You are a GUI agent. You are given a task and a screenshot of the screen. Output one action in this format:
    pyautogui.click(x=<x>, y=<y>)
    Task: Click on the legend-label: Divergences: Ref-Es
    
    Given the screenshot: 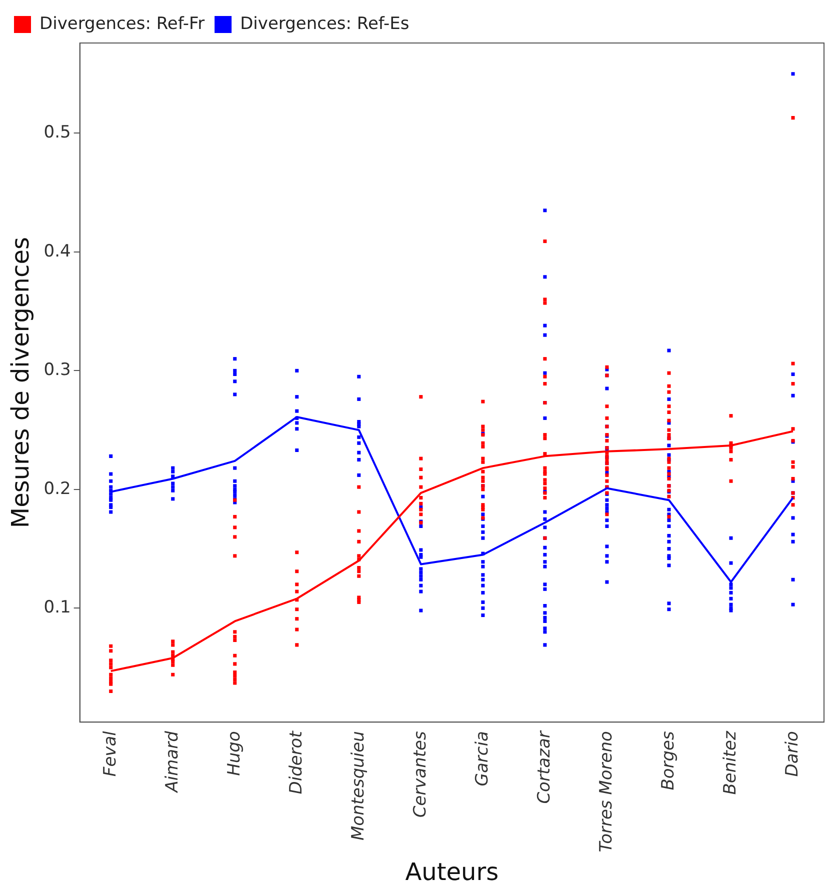 What is the action you would take?
    pyautogui.click(x=325, y=24)
    